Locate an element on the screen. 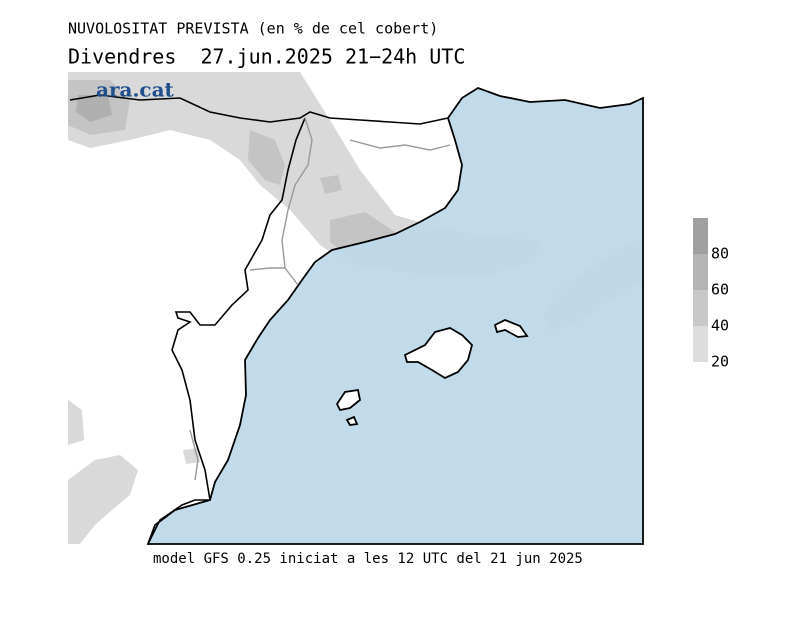 Image resolution: width=800 pixels, height=617 pixels. subtitle: Divendres 27.jun.2025 21−24h UTC is located at coordinates (266, 57).